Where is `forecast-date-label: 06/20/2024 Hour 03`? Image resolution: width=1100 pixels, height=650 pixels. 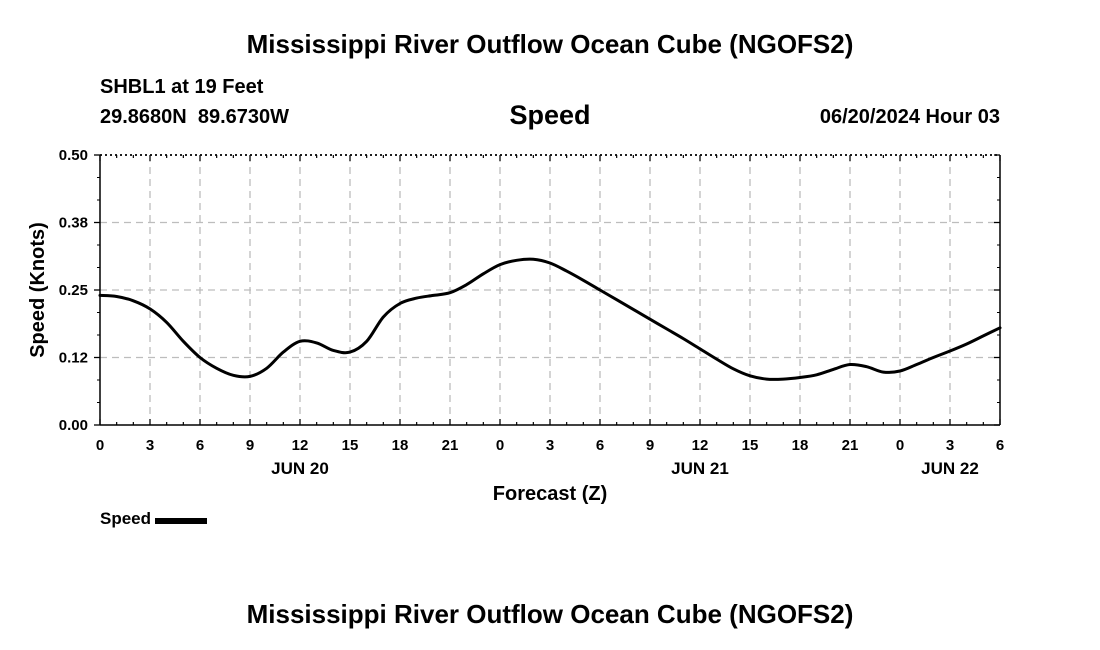
forecast-date-label: 06/20/2024 Hour 03 is located at coordinates (909, 117).